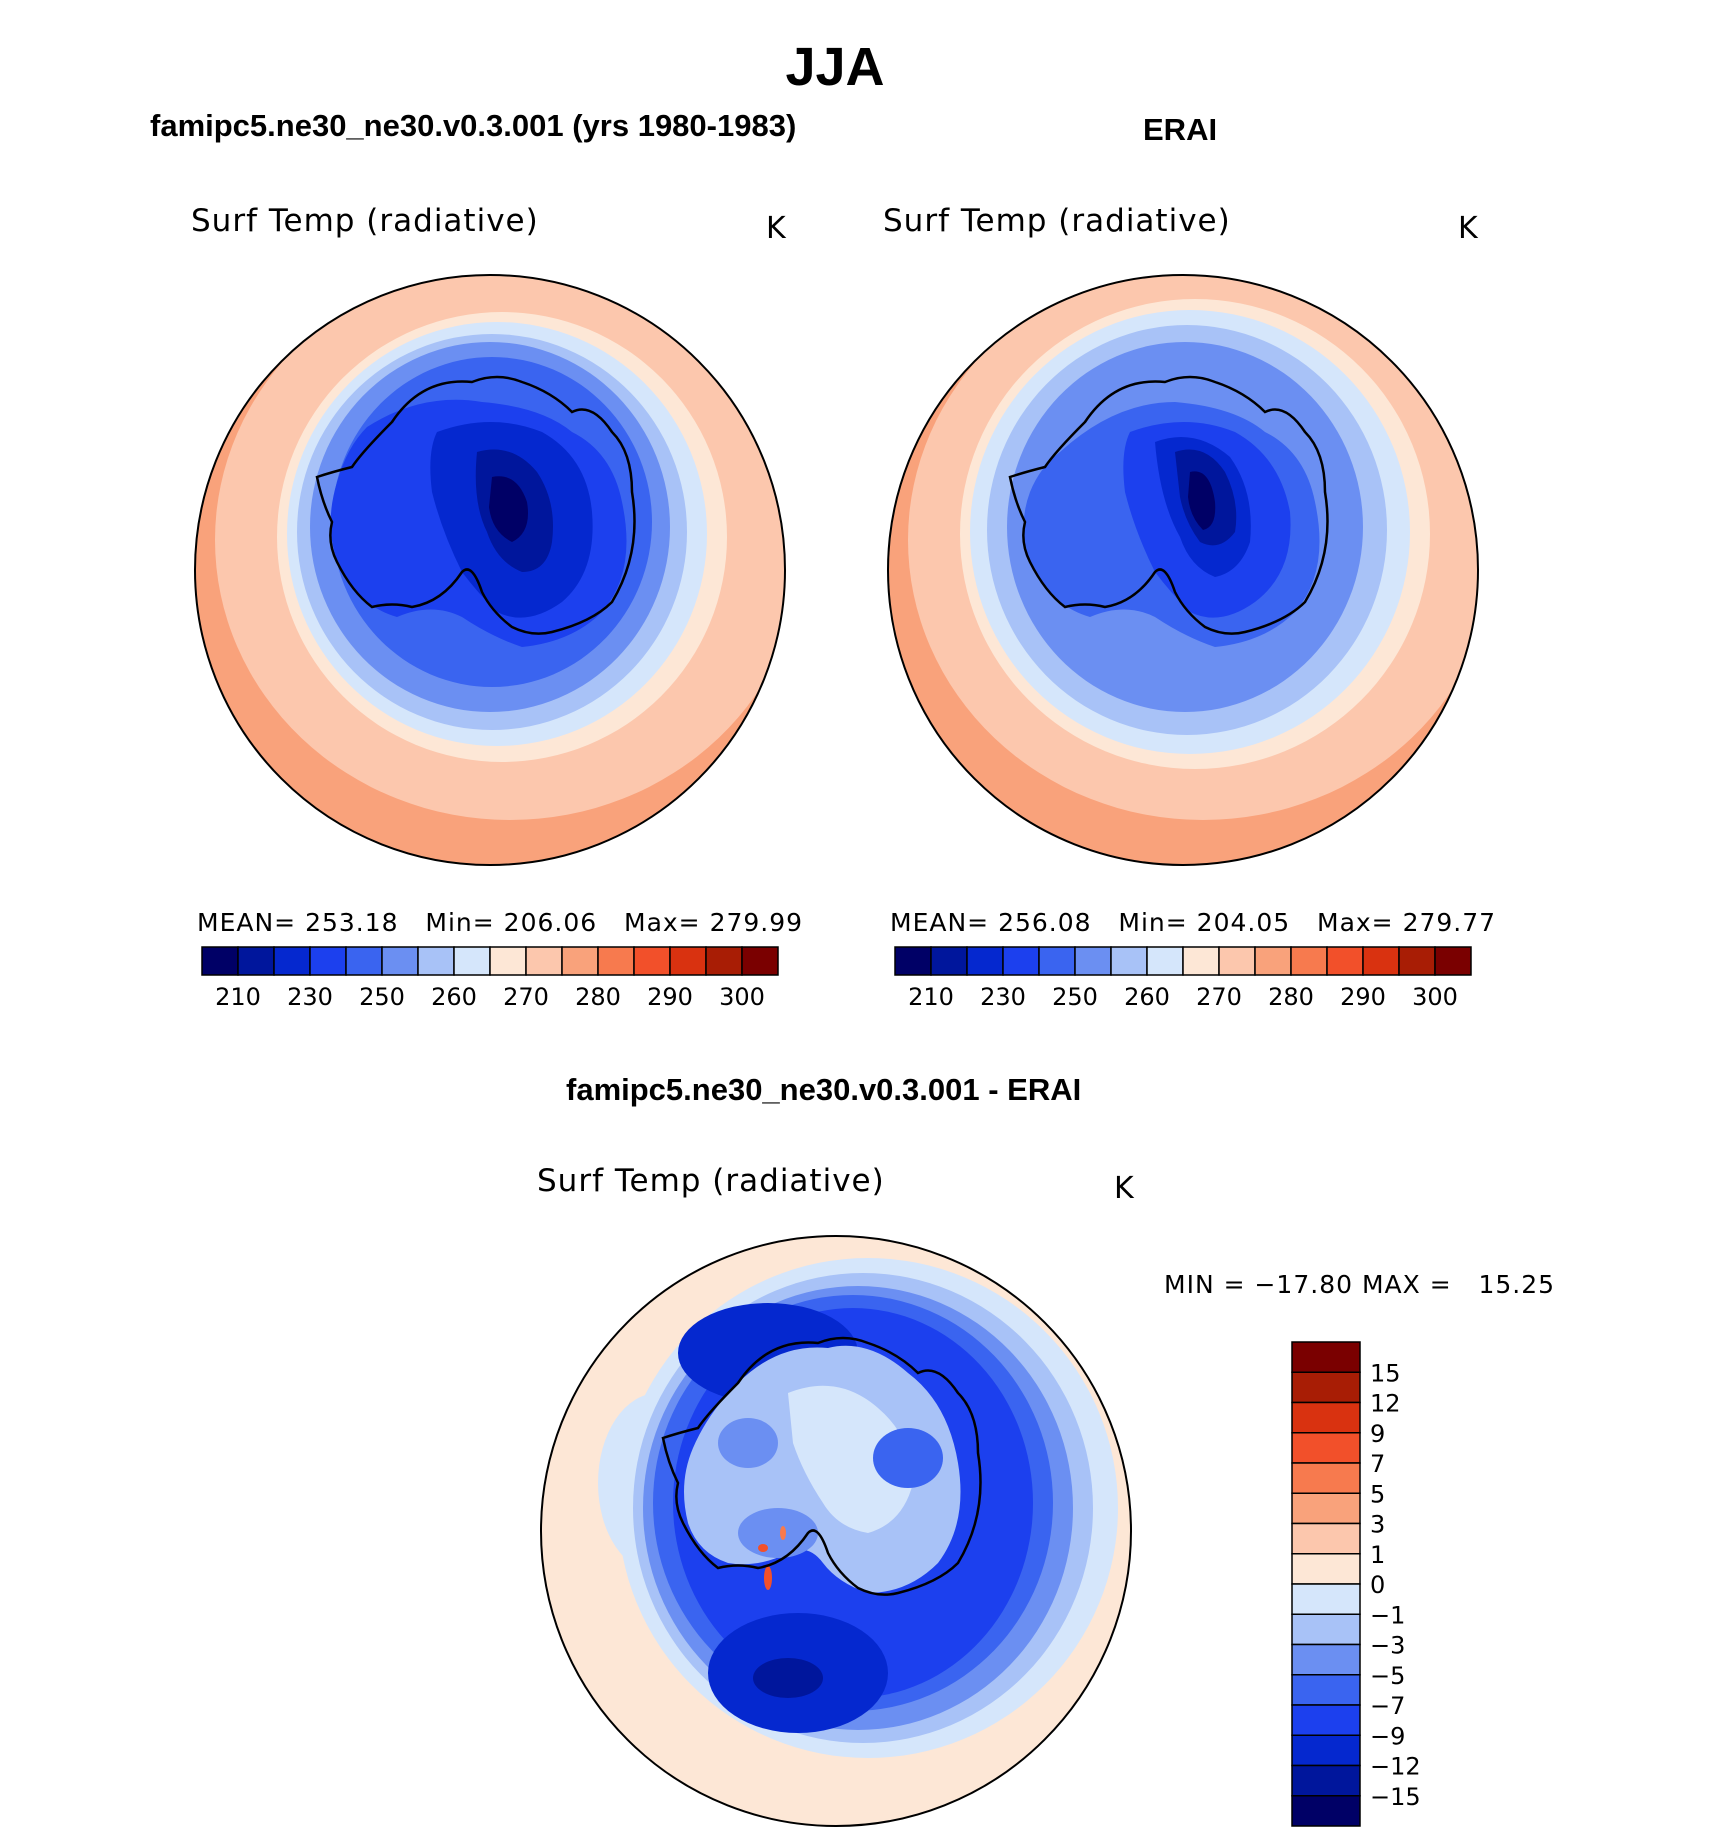 The image size is (1710, 1840). I want to click on erai-units-label: K, so click(1468, 228).